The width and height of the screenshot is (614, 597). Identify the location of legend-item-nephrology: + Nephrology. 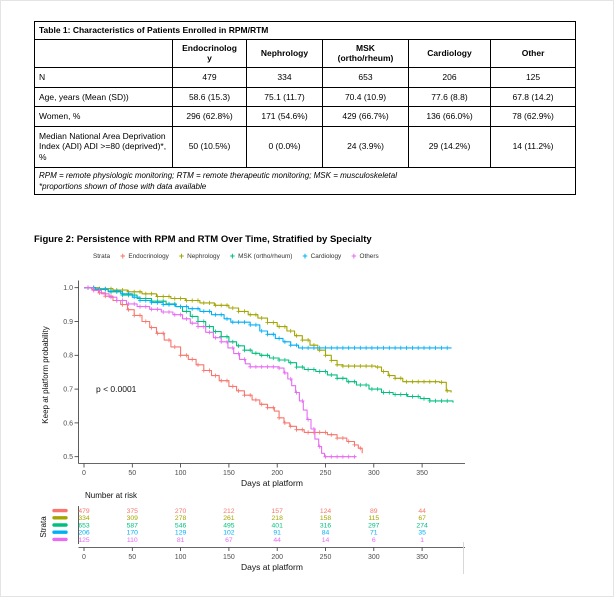
(199, 256).